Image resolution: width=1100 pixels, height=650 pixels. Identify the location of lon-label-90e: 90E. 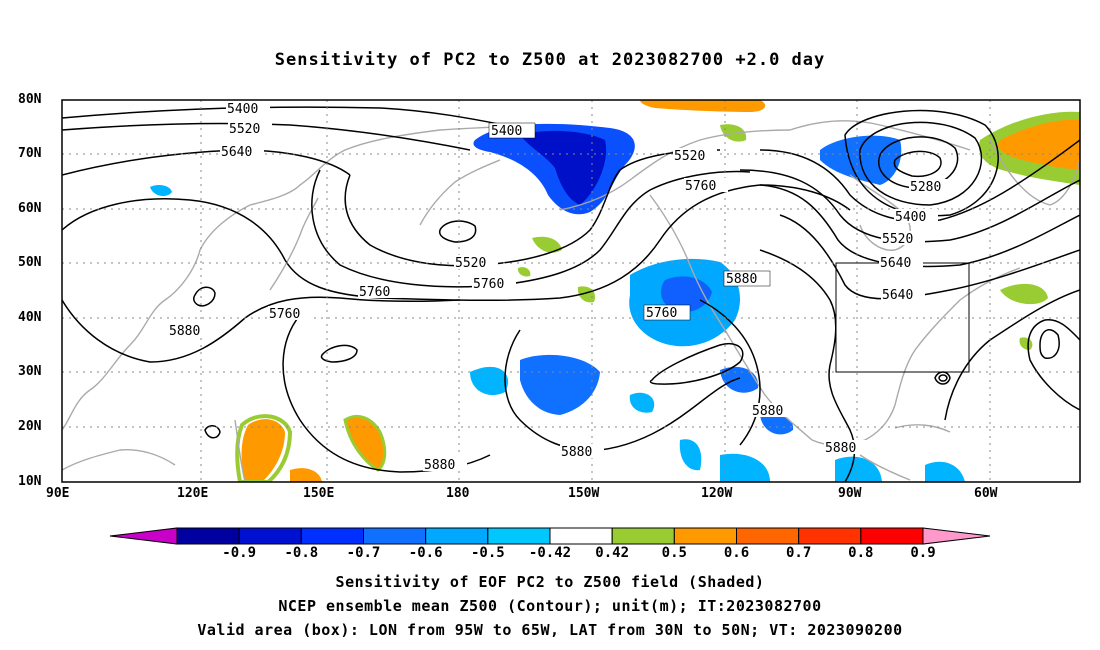
(58, 493).